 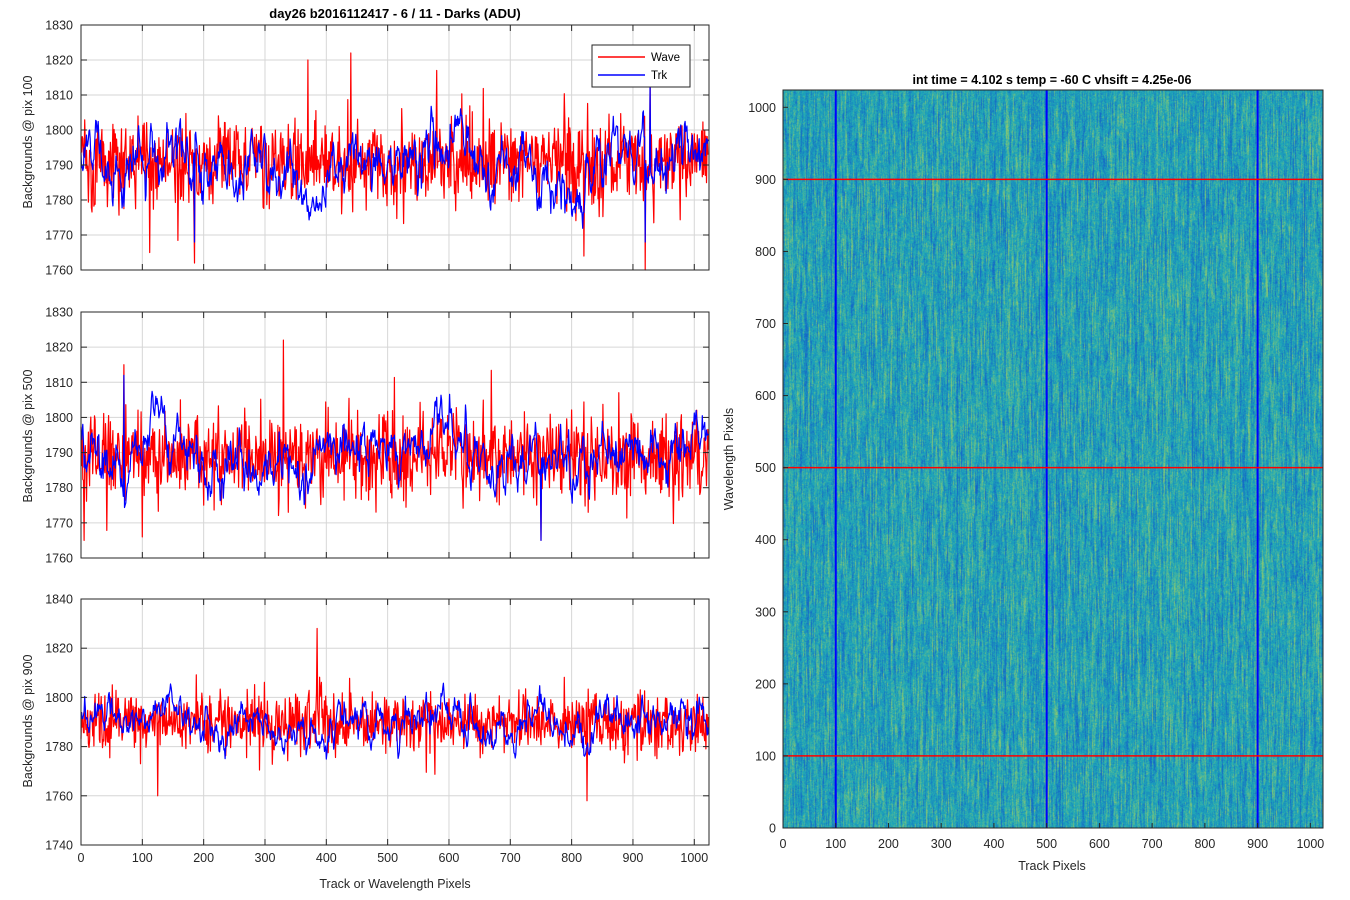 I want to click on y-tick-label: 600, so click(x=765, y=396).